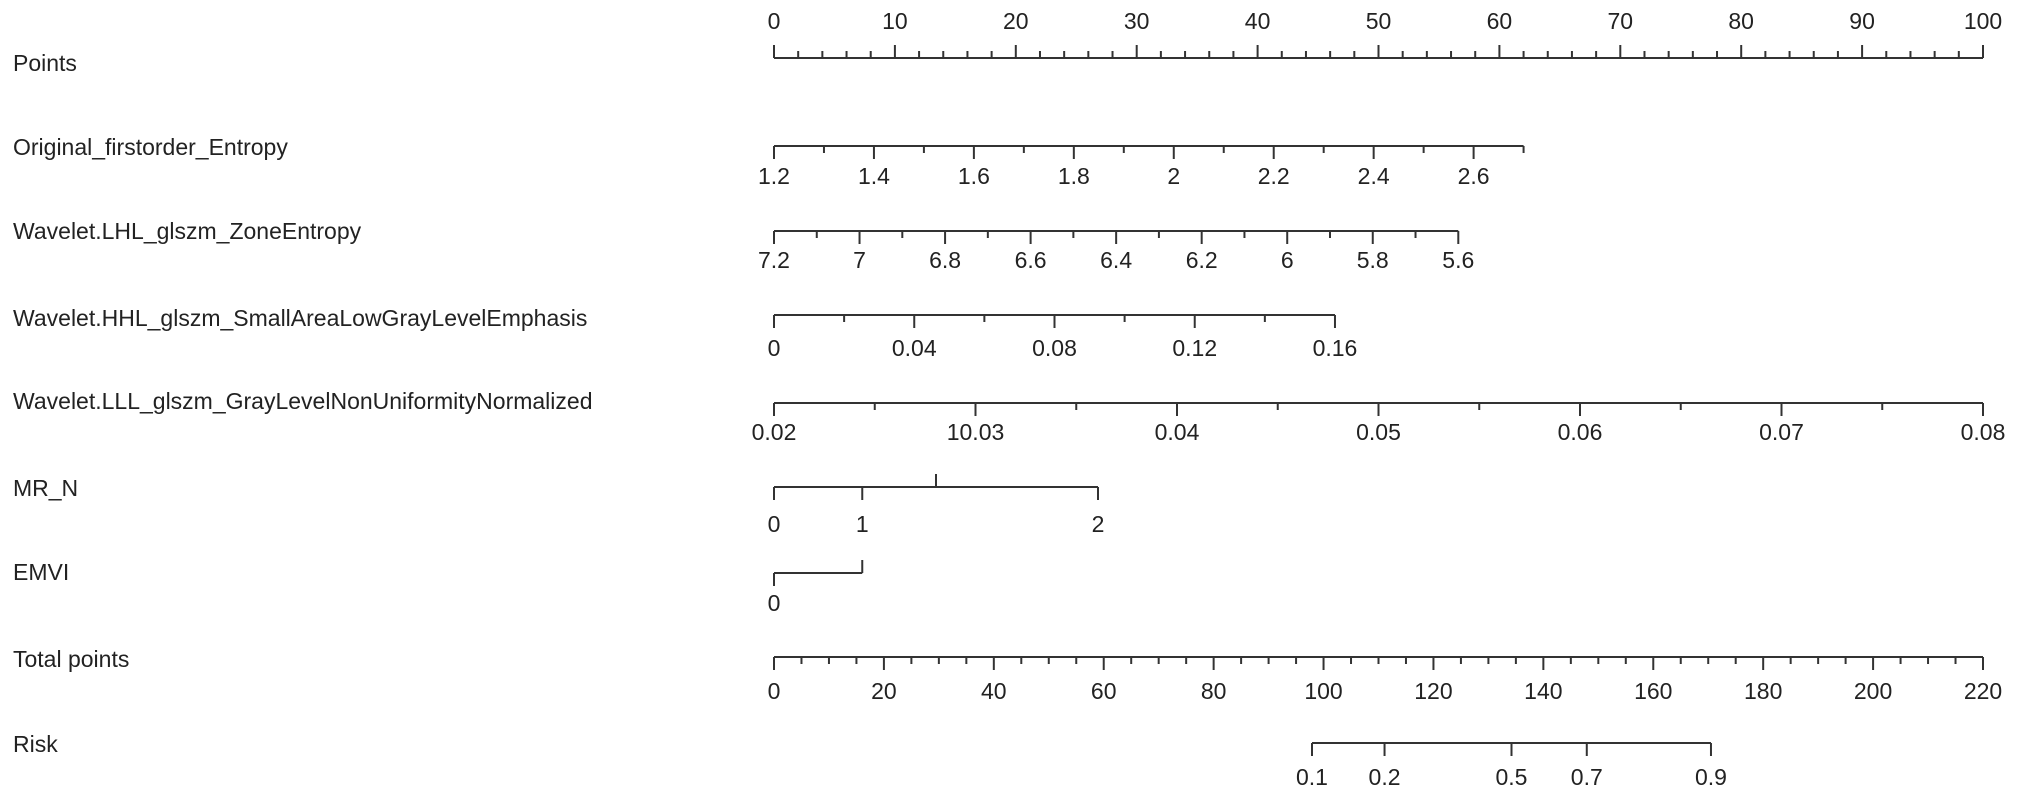  What do you see at coordinates (1194, 348) in the screenshot?
I see `tick-label: 0.12` at bounding box center [1194, 348].